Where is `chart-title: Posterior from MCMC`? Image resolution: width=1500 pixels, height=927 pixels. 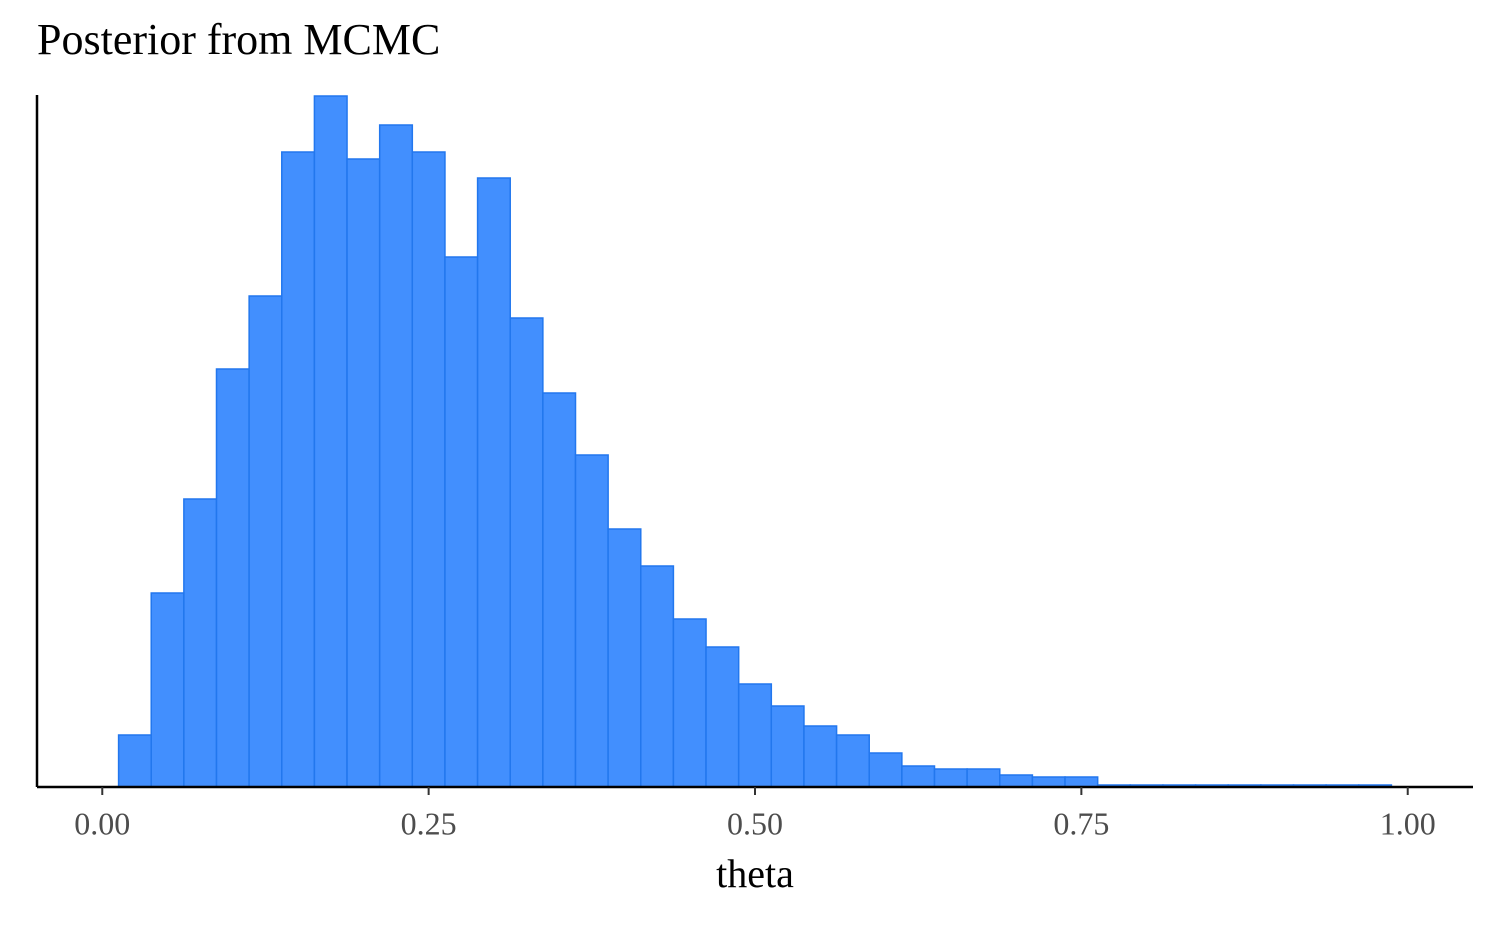
chart-title: Posterior from MCMC is located at coordinates (238, 39).